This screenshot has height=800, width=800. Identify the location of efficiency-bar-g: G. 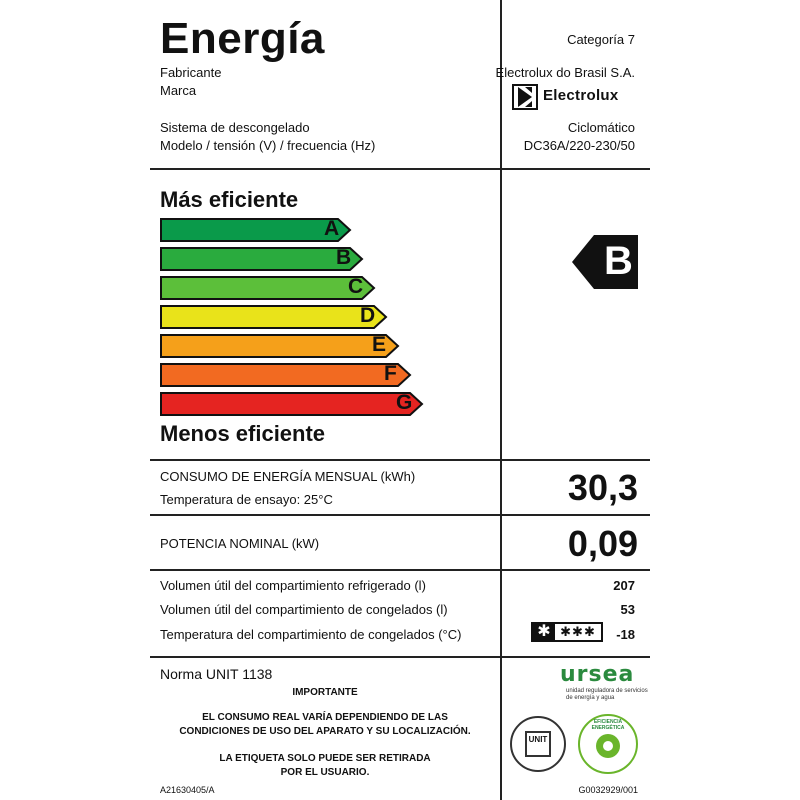
(292, 403).